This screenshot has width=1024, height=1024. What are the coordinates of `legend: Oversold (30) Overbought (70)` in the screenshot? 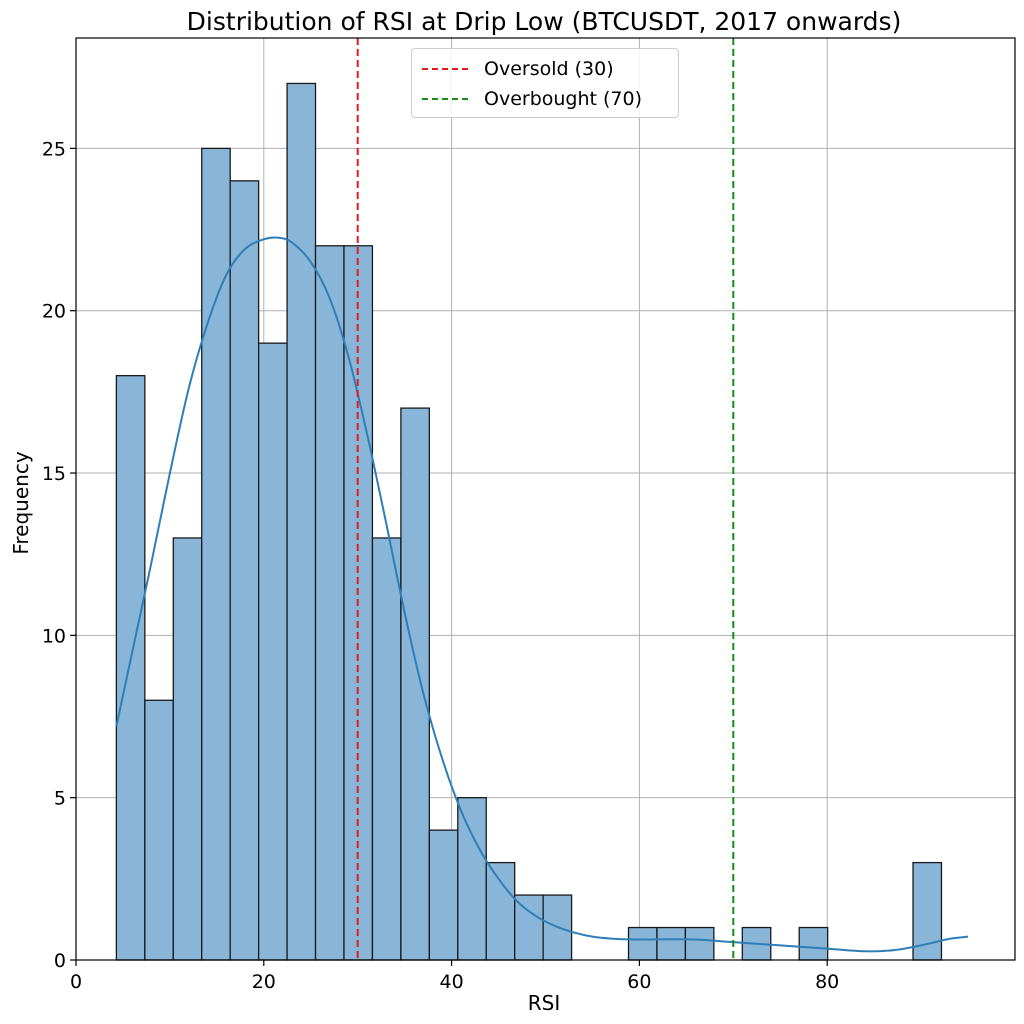 It's located at (545, 83).